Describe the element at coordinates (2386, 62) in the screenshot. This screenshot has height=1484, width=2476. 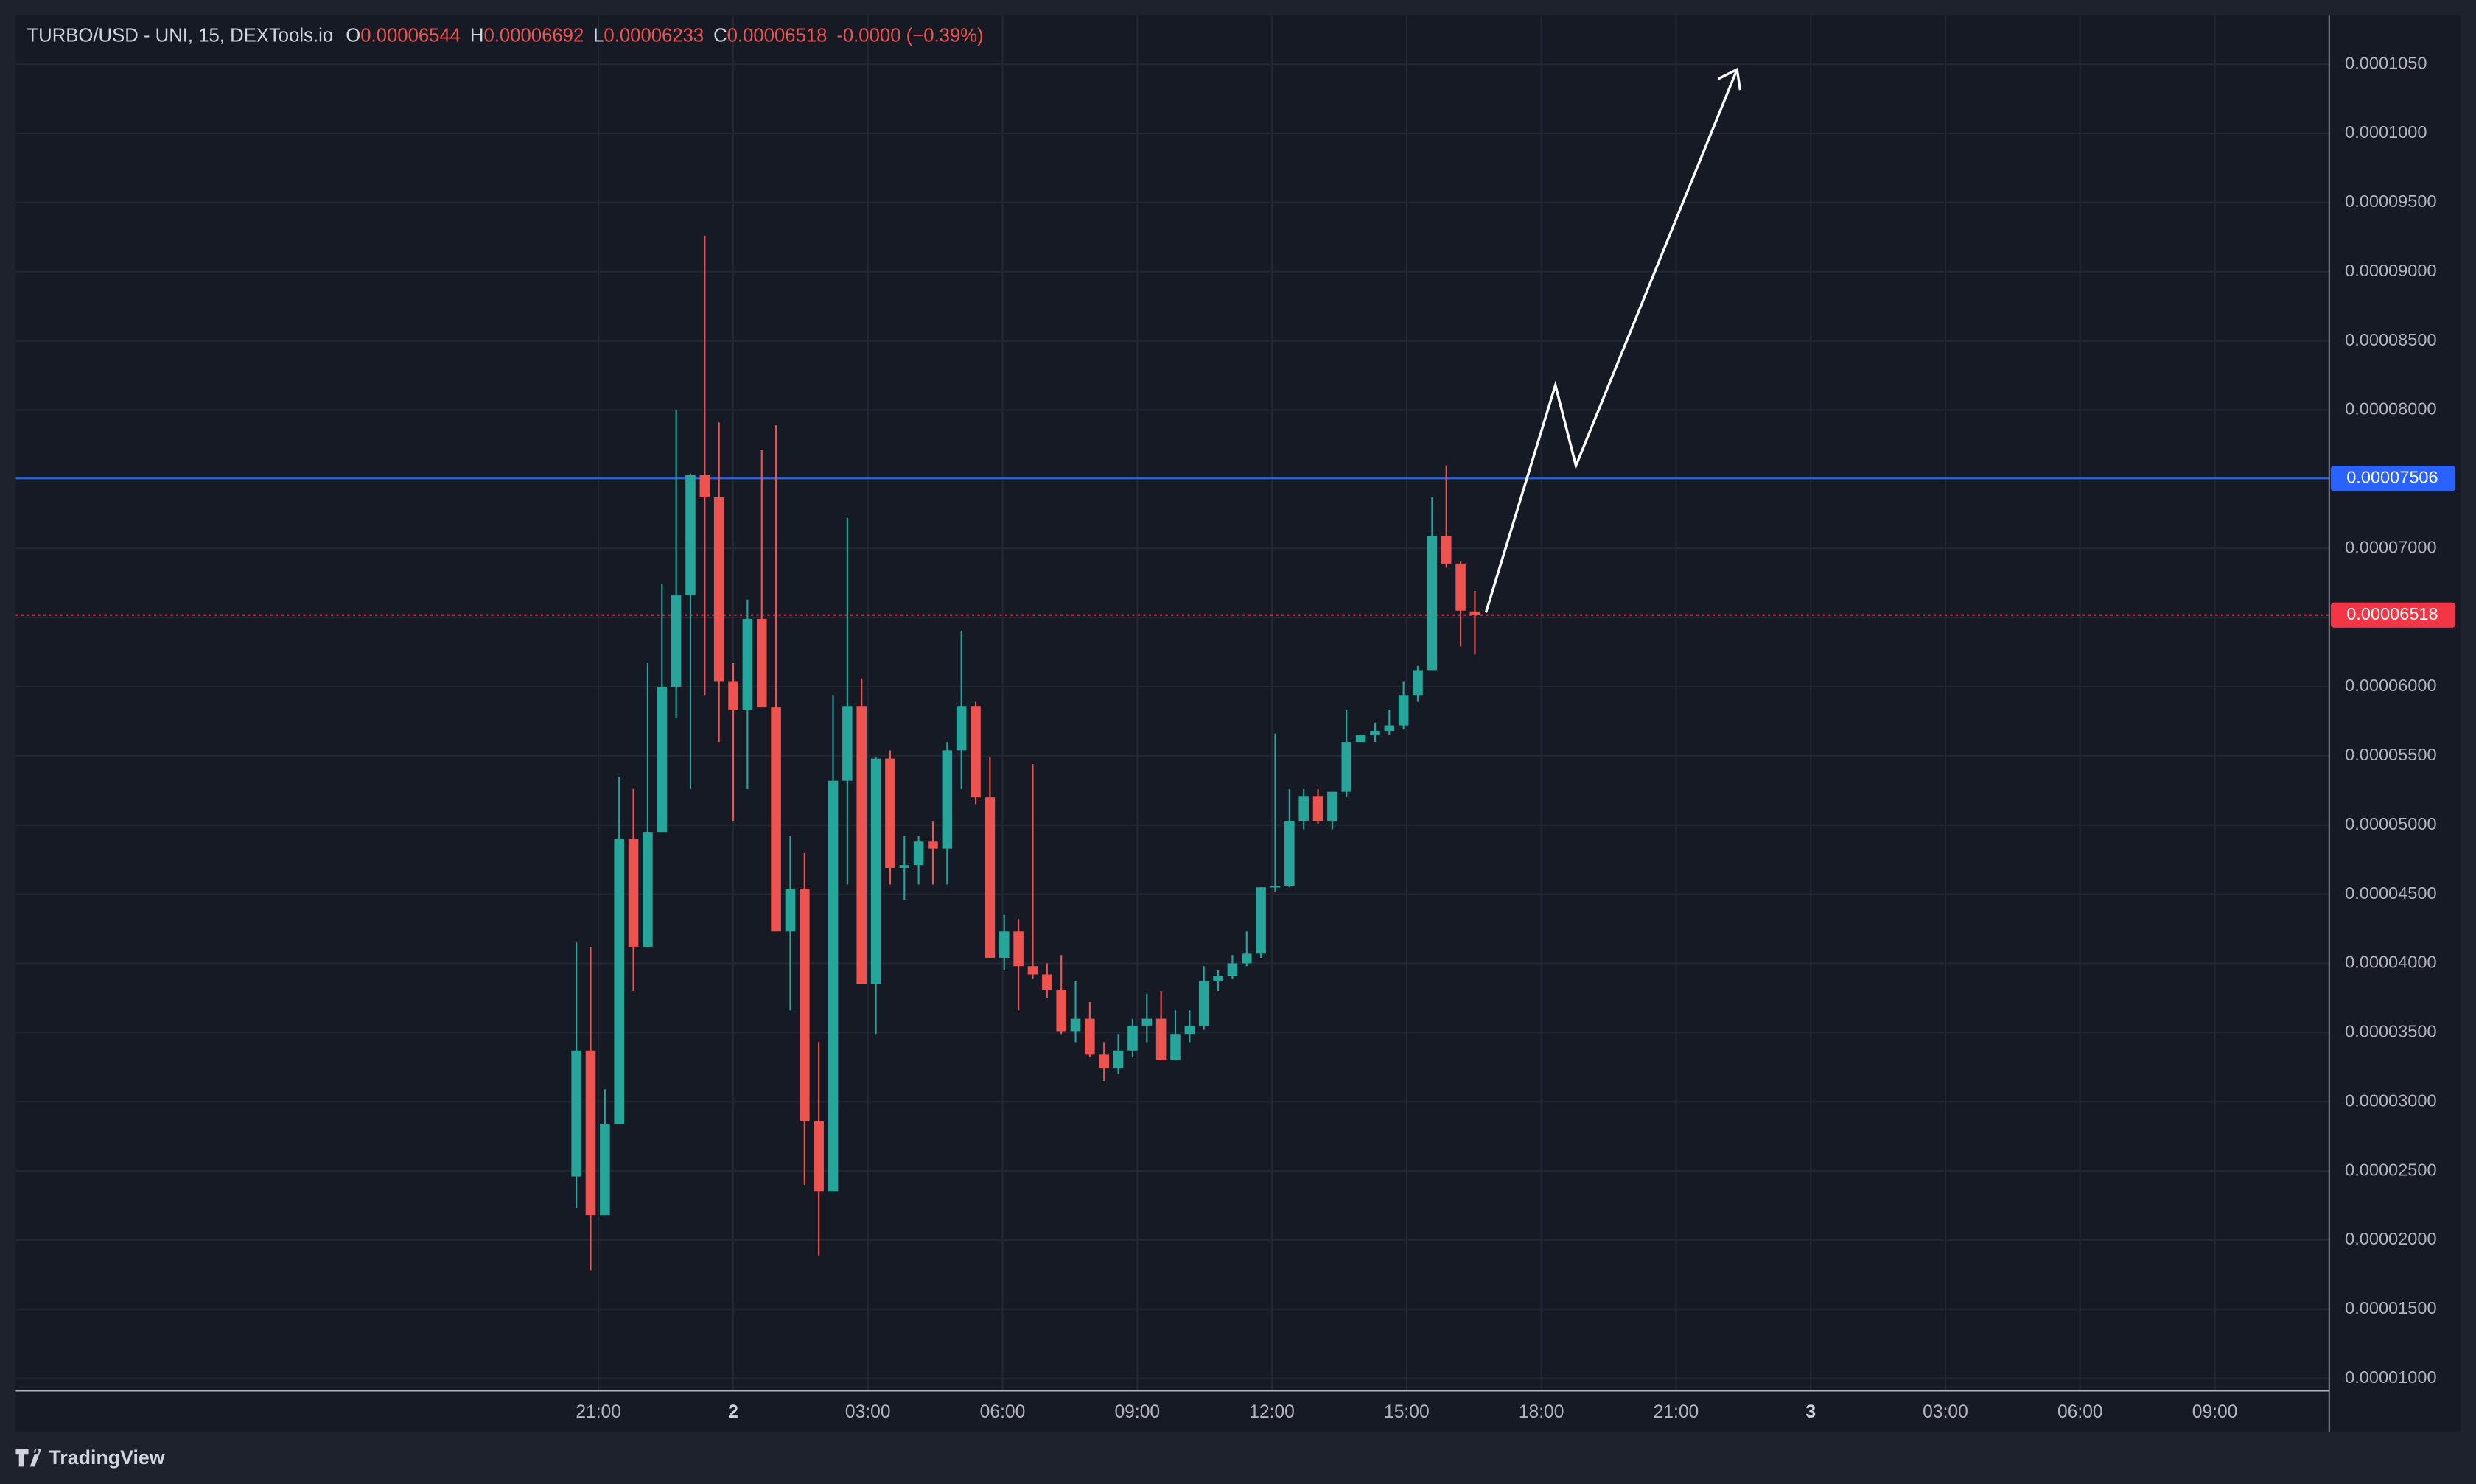
I see `y-tick-label: 0.0001050` at that location.